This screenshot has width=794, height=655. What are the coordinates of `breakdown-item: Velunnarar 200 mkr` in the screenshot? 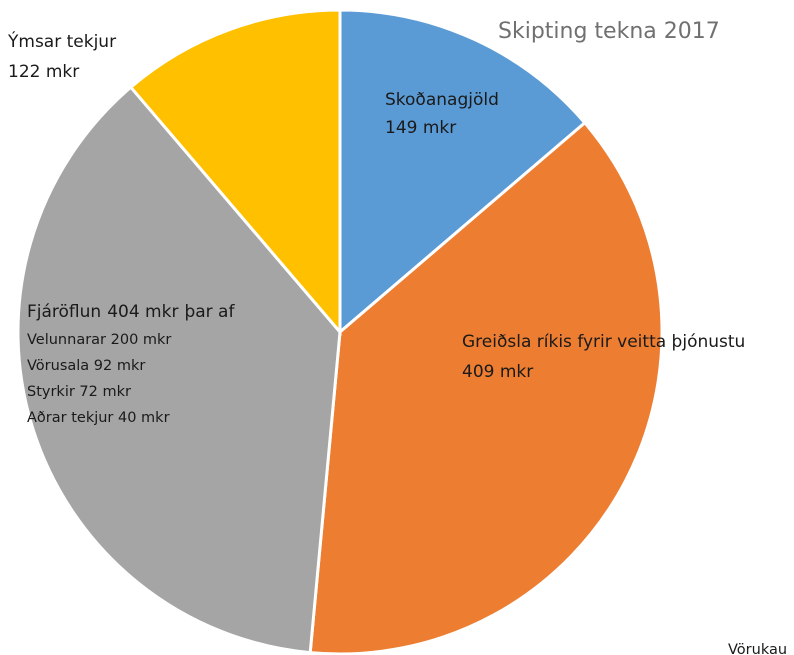 It's located at (99, 340).